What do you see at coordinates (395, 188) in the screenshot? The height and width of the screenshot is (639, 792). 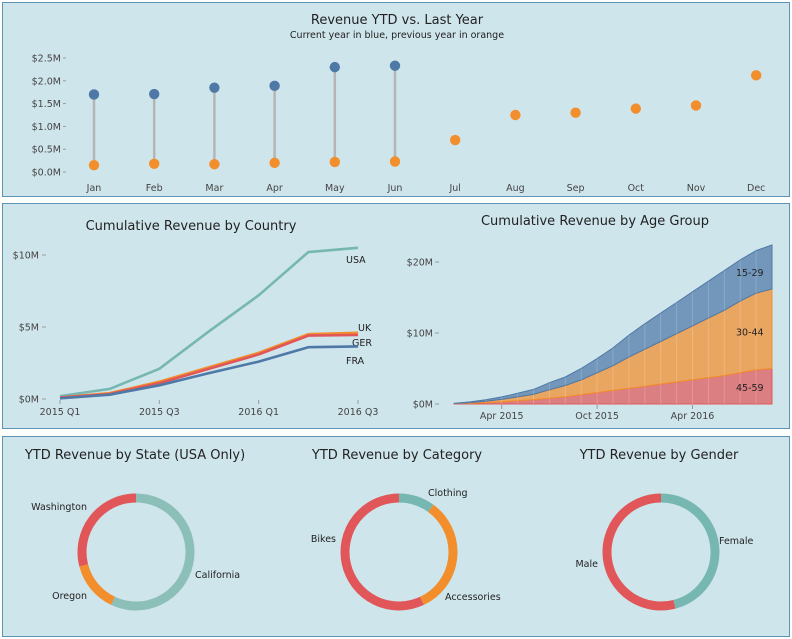 I see `x-tick-label: Jun` at bounding box center [395, 188].